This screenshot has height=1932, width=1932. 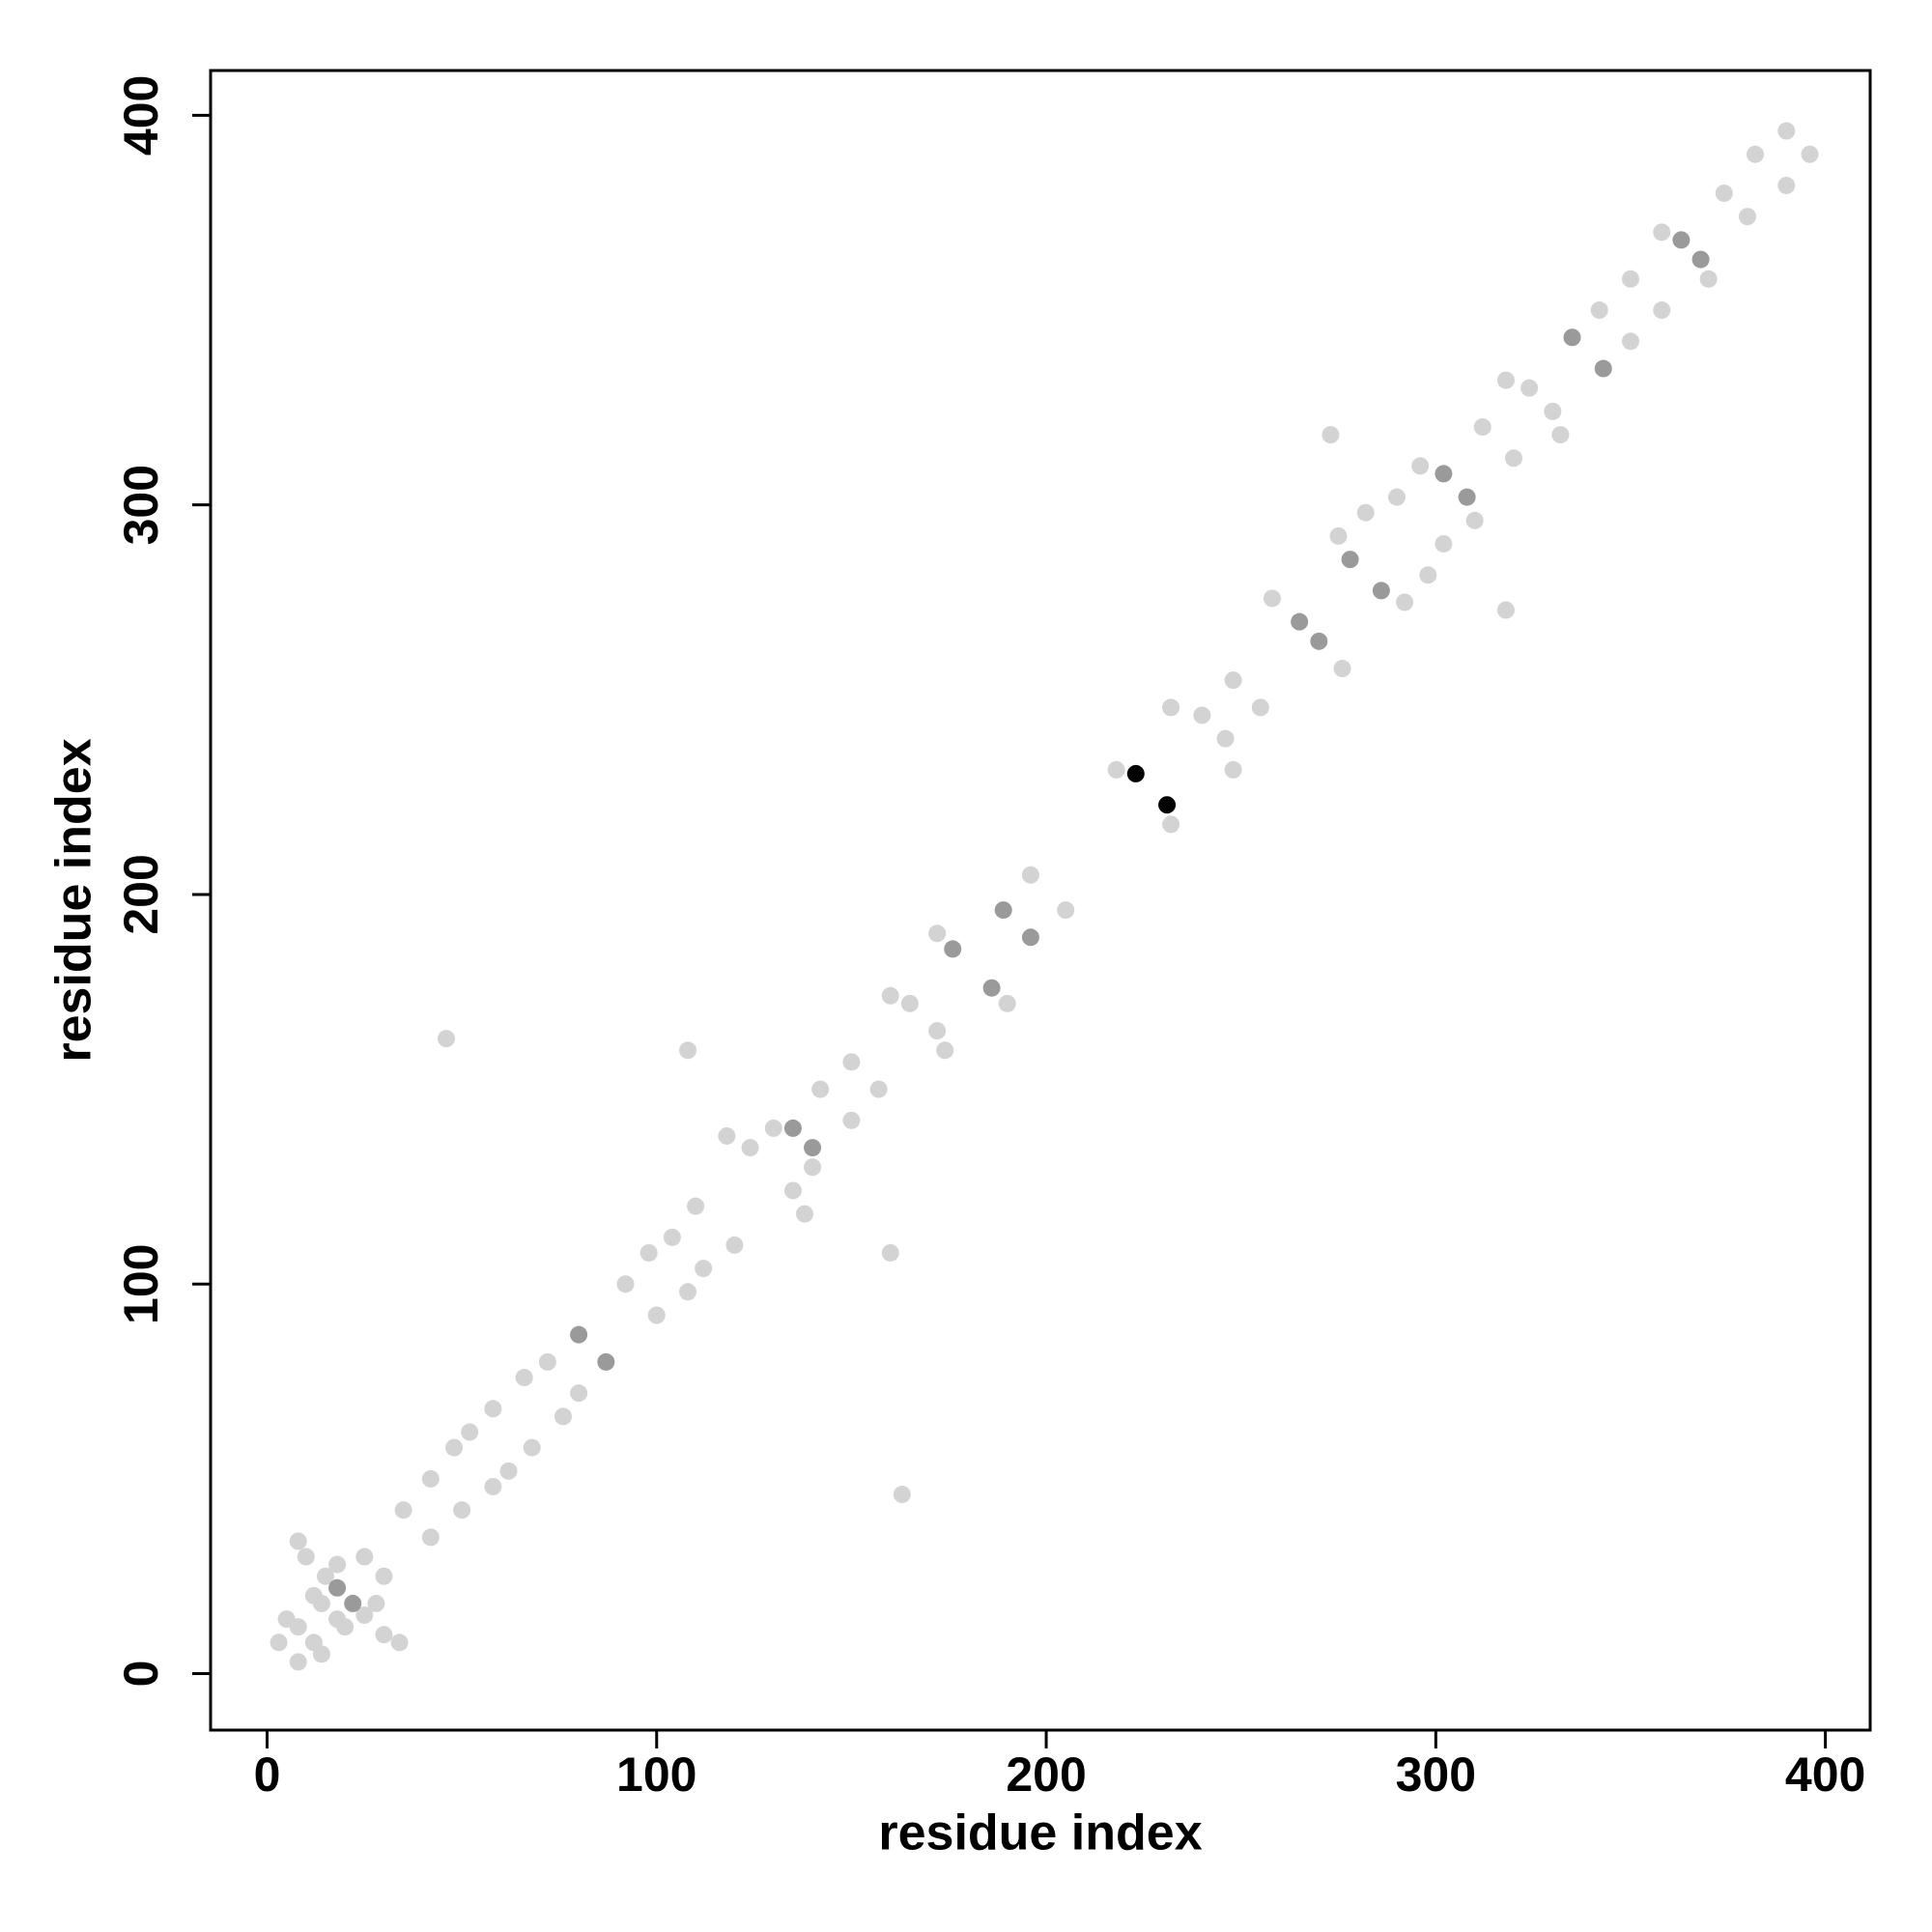 What do you see at coordinates (1046, 1774) in the screenshot?
I see `x-tick-label: 200` at bounding box center [1046, 1774].